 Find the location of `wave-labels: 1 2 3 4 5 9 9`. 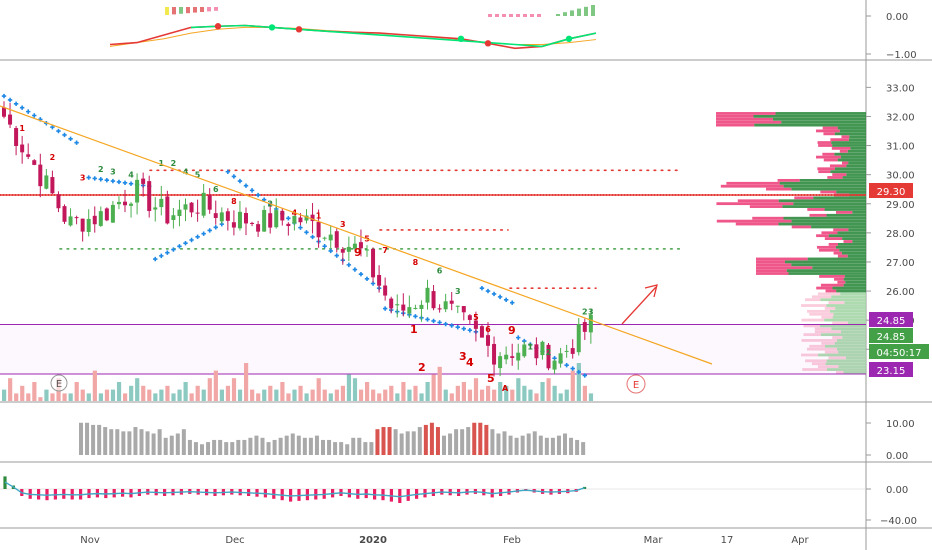

wave-labels: 1 2 3 4 5 9 9 is located at coordinates (435, 315).